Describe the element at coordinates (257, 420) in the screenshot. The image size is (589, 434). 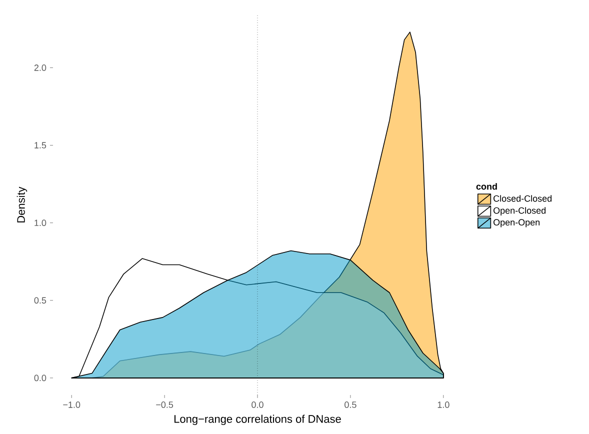
I see `x-axis-title: Long−range correlations of DNase` at that location.